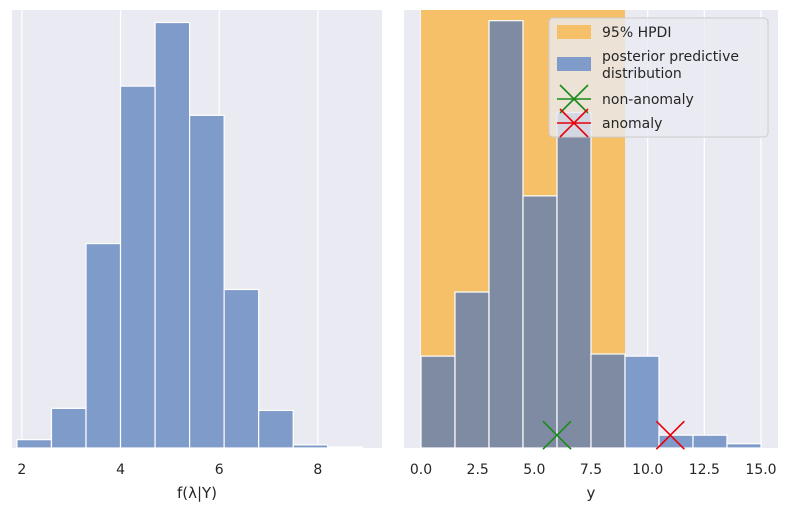 The width and height of the screenshot is (789, 515). I want to click on x-tick-label: 15.0, so click(760, 470).